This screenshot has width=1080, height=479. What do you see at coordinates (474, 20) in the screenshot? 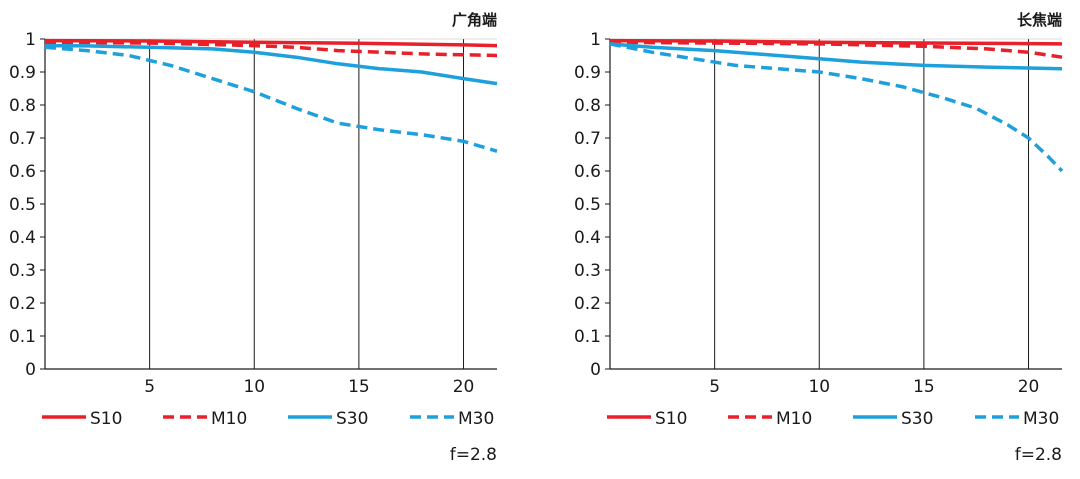
I see `chart-title: 广角端` at bounding box center [474, 20].